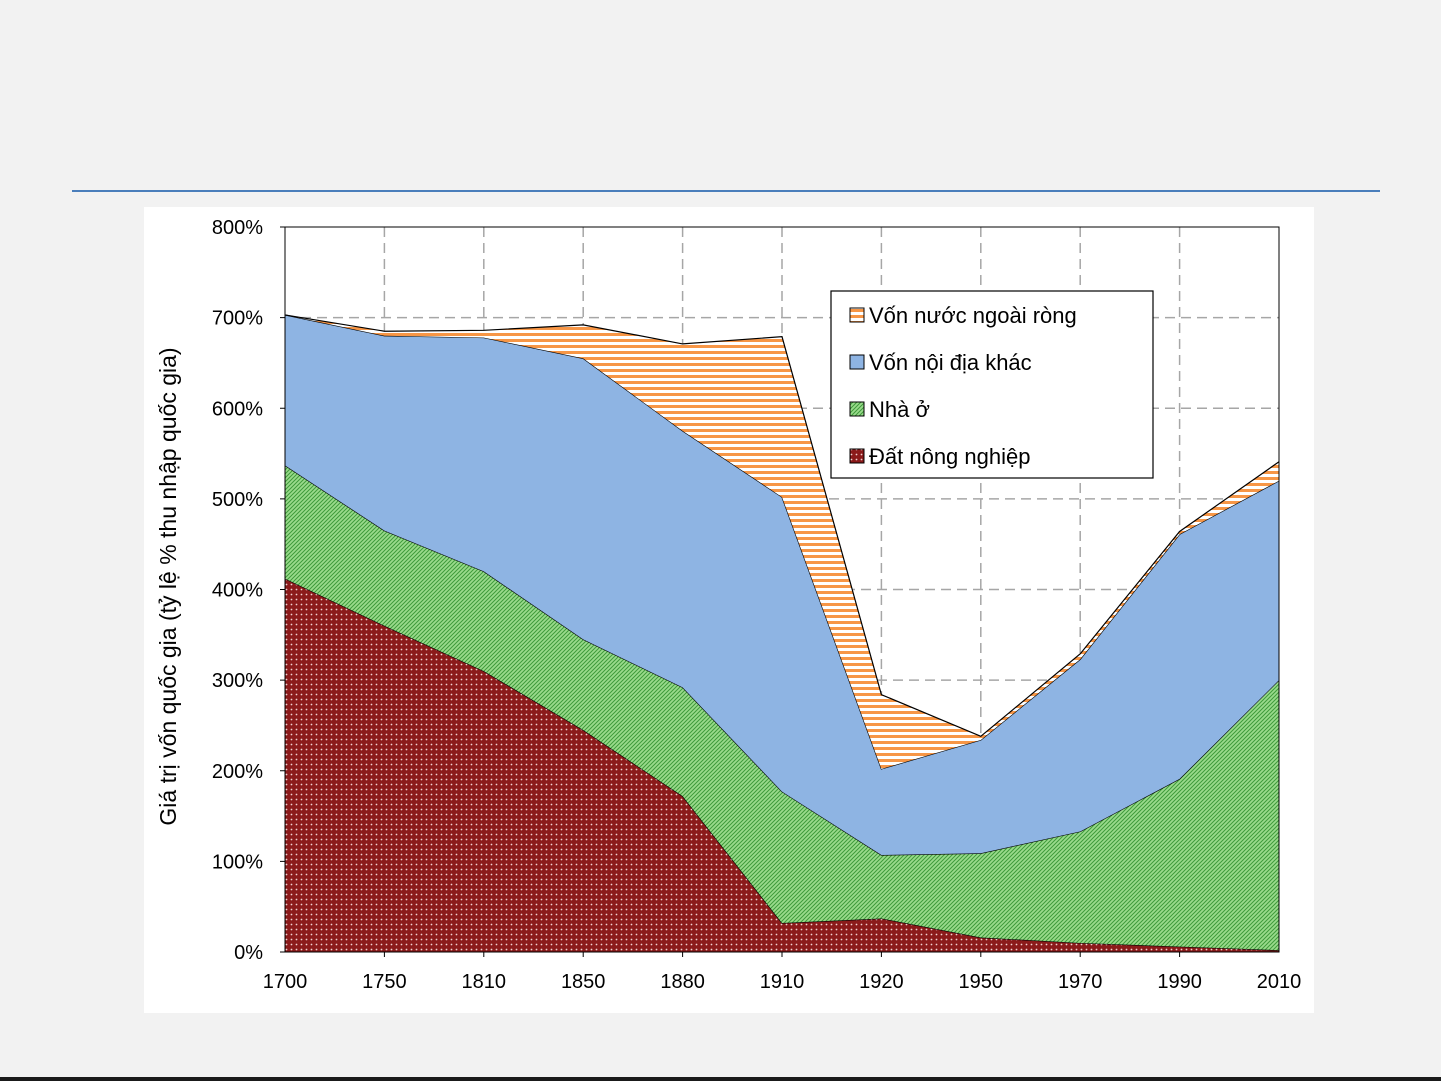 The width and height of the screenshot is (1441, 1081). What do you see at coordinates (237, 681) in the screenshot?
I see `y-tick-label: 300%` at bounding box center [237, 681].